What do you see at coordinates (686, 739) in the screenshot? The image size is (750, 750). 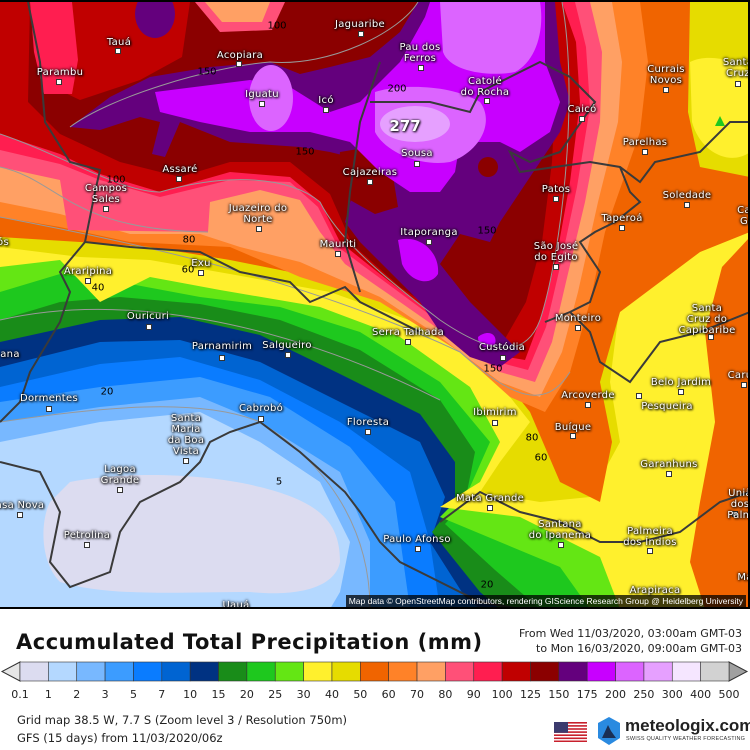 I see `logo-tagline: SWISS QUALITY WEATHER FORECASTING` at bounding box center [686, 739].